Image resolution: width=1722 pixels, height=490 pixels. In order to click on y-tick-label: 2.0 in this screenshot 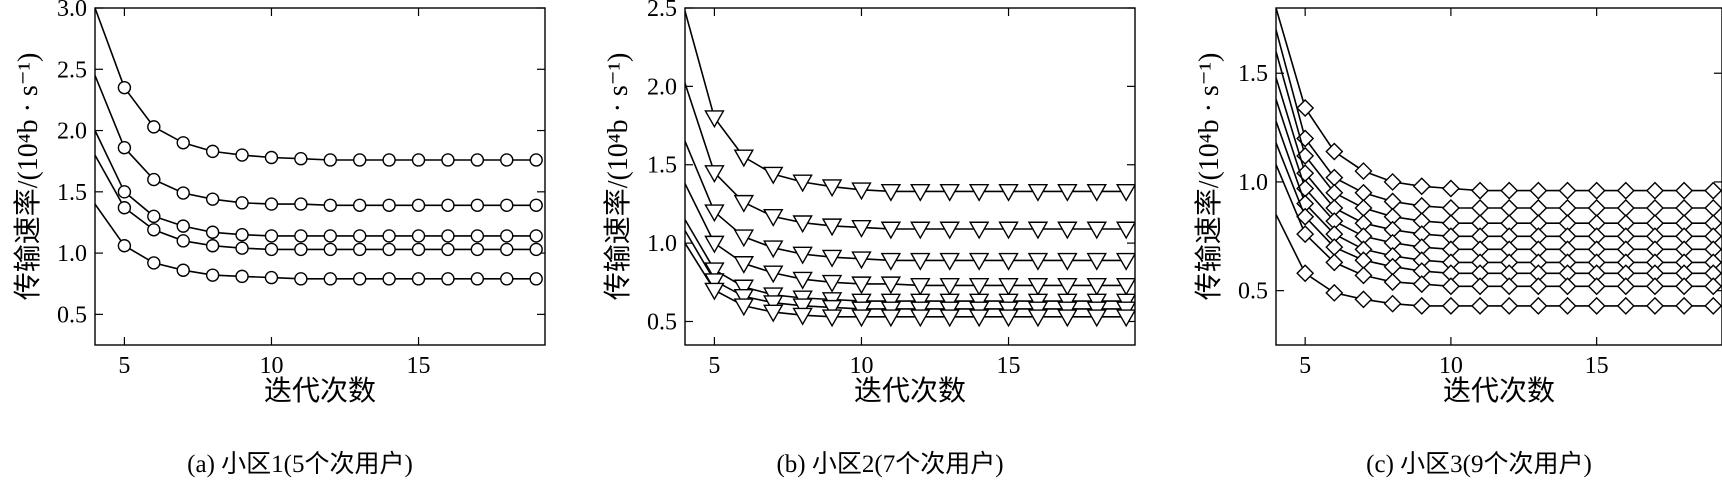, I will do `click(662, 87)`.